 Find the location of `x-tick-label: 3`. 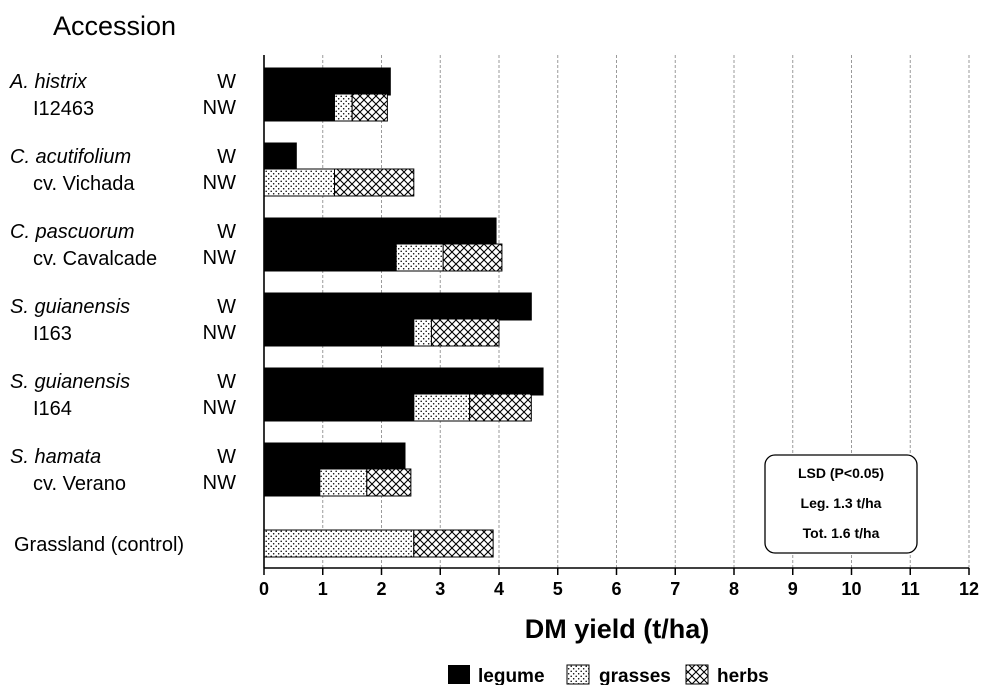

x-tick-label: 3 is located at coordinates (440, 589).